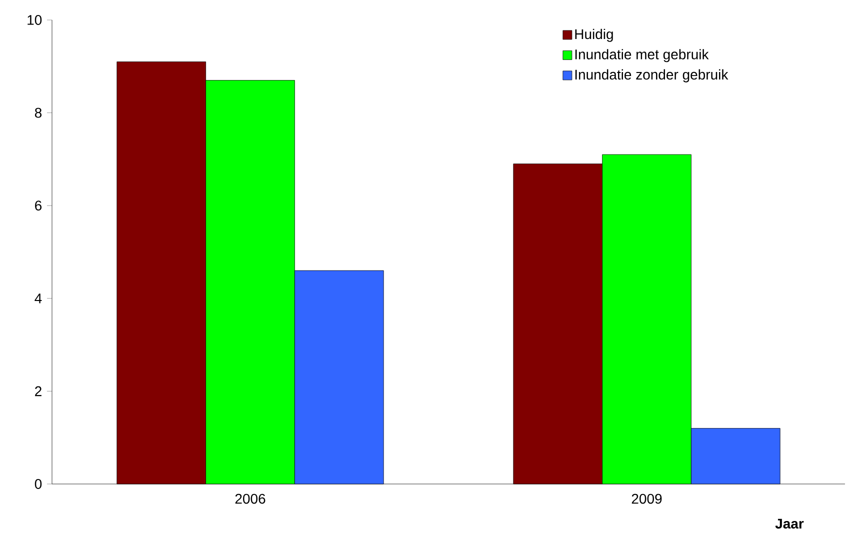  I want to click on x-tick-label: 2006, so click(250, 499).